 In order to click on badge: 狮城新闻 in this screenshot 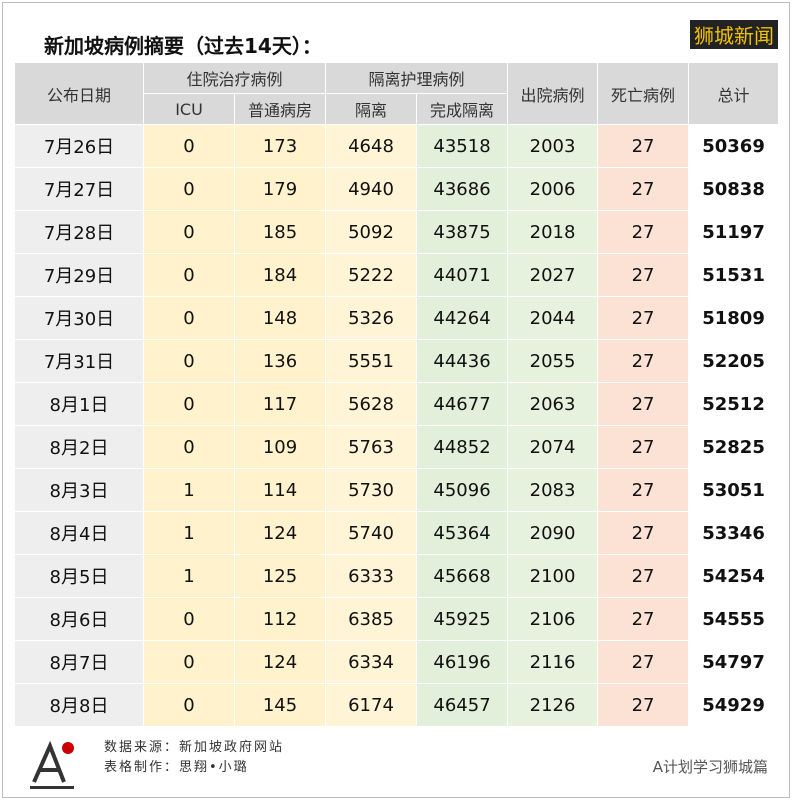, I will do `click(734, 34)`.